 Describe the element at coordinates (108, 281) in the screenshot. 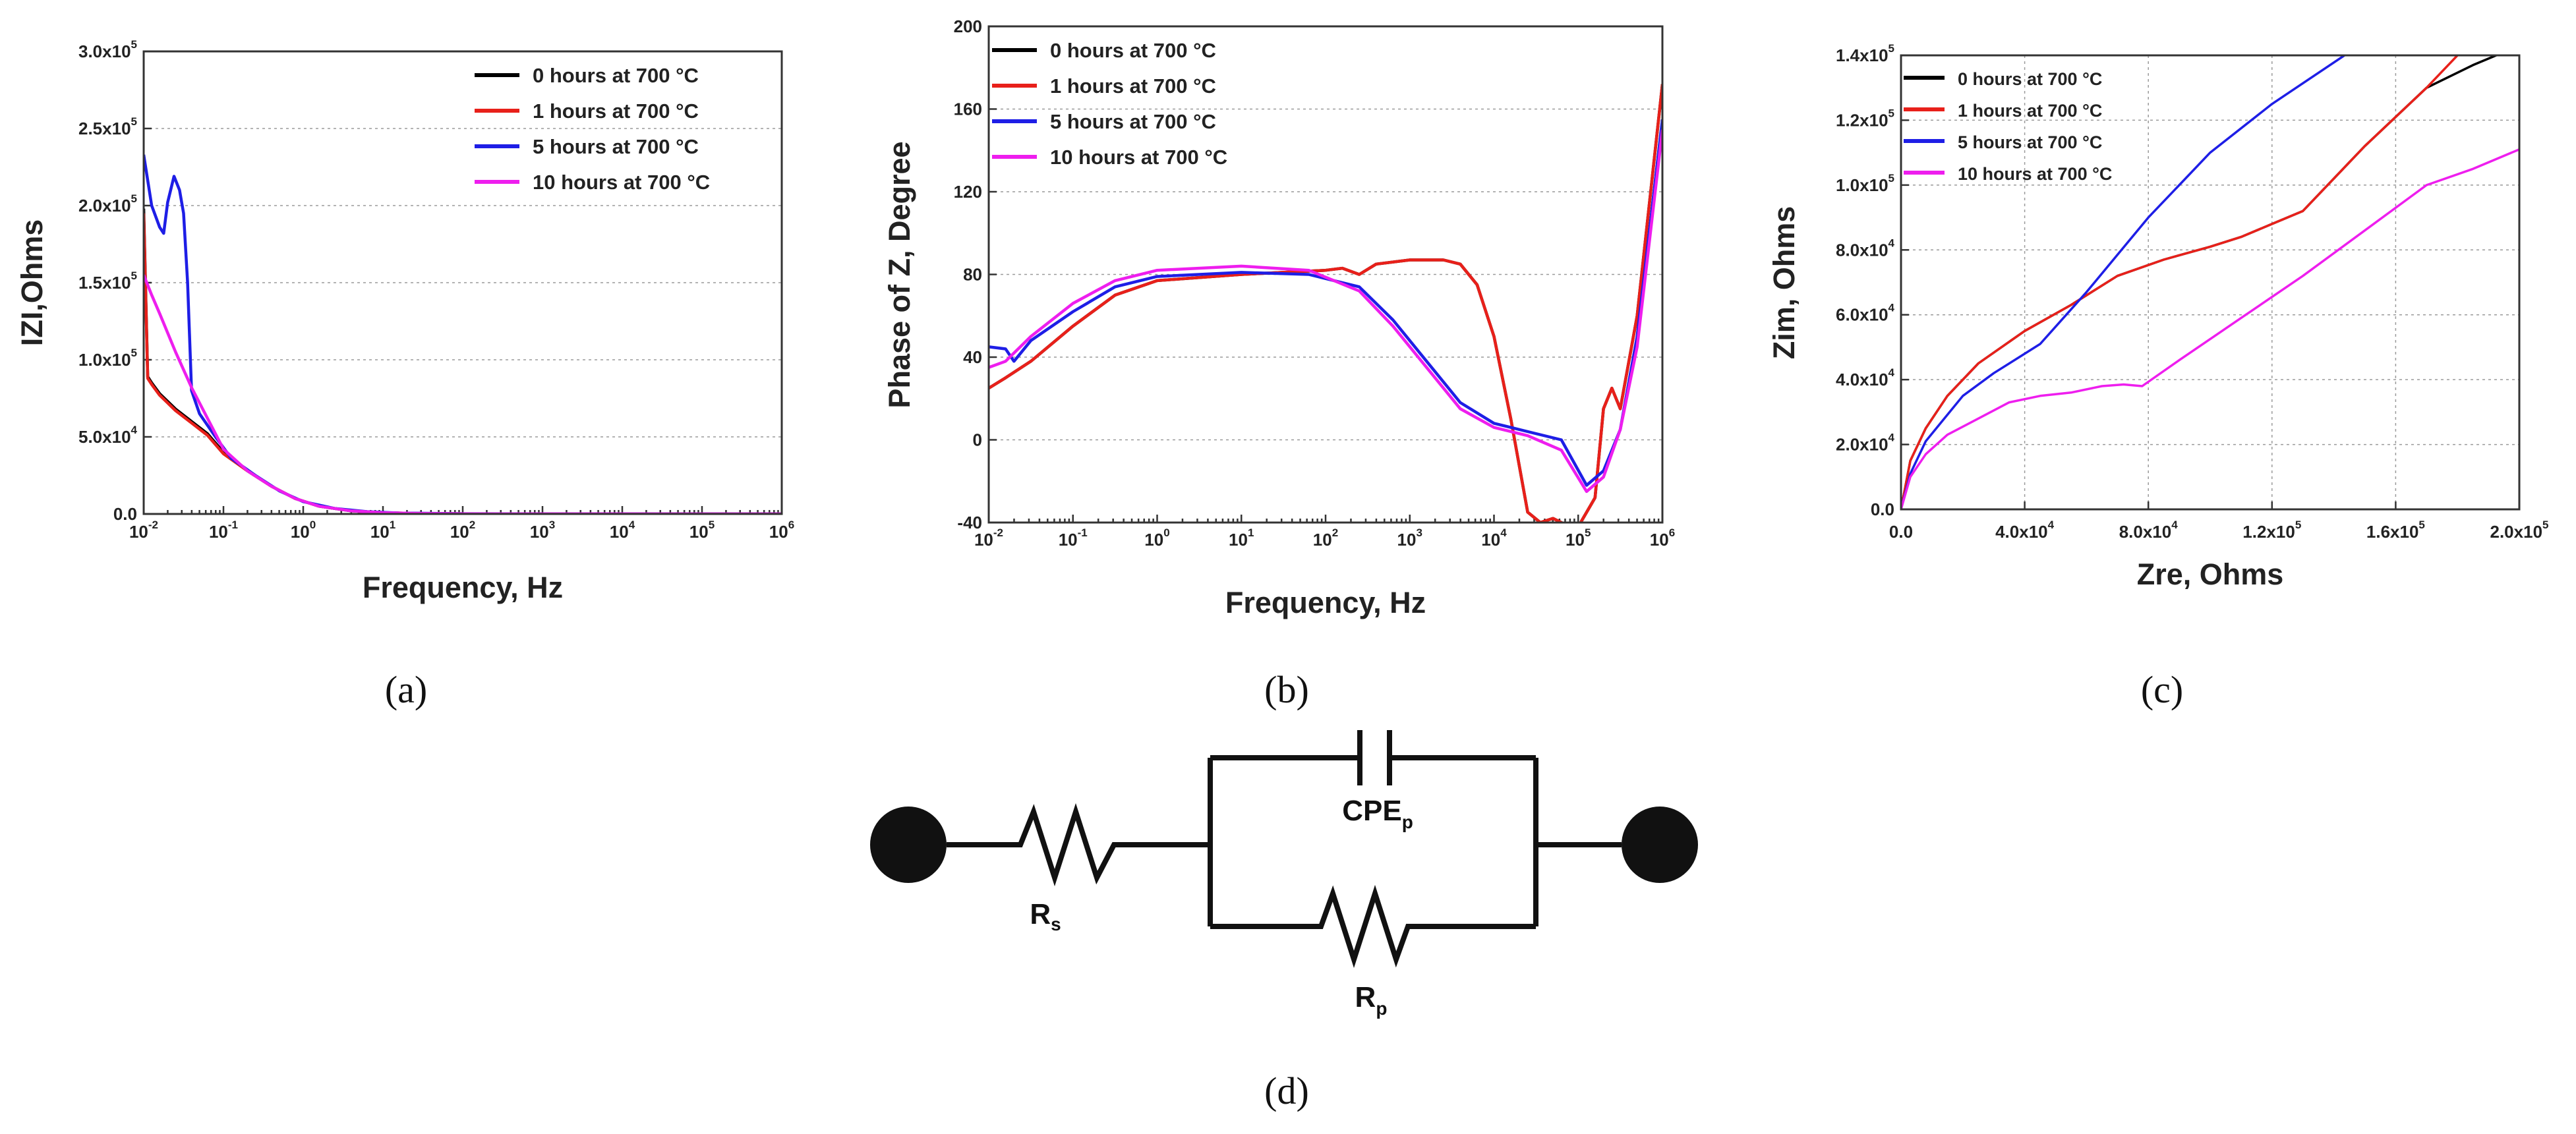

I see `y-tick-label: 1.5x10⁵` at that location.